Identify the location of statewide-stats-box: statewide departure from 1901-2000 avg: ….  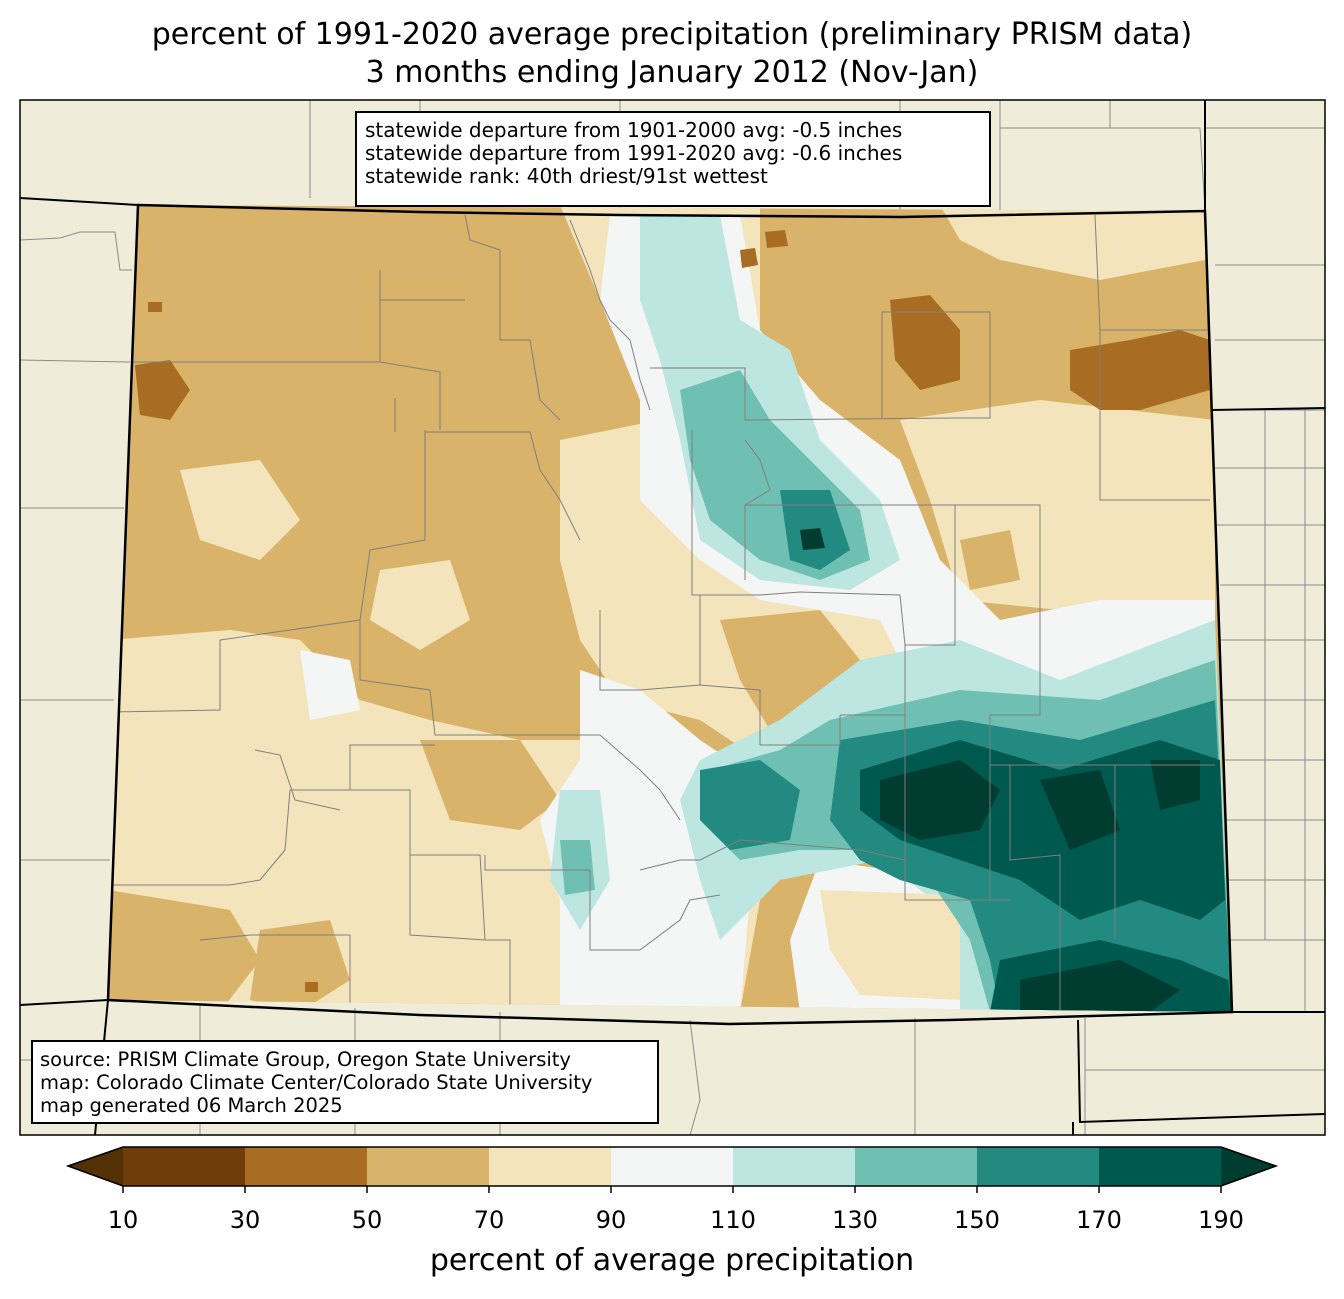
(673, 159).